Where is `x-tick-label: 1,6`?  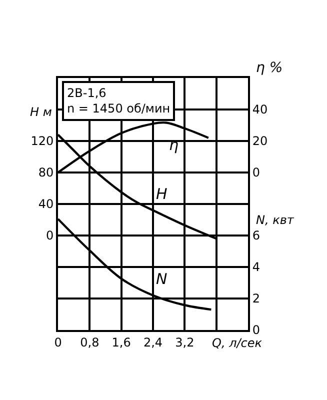 x-tick-label: 1,6 is located at coordinates (121, 342).